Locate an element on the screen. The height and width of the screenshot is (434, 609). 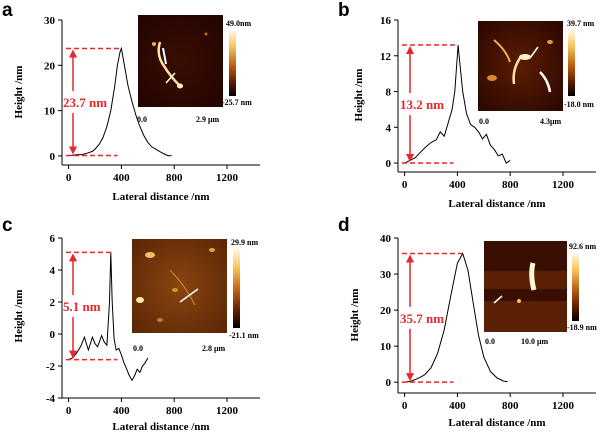
y-tick-label: 12 is located at coordinates (386, 57).